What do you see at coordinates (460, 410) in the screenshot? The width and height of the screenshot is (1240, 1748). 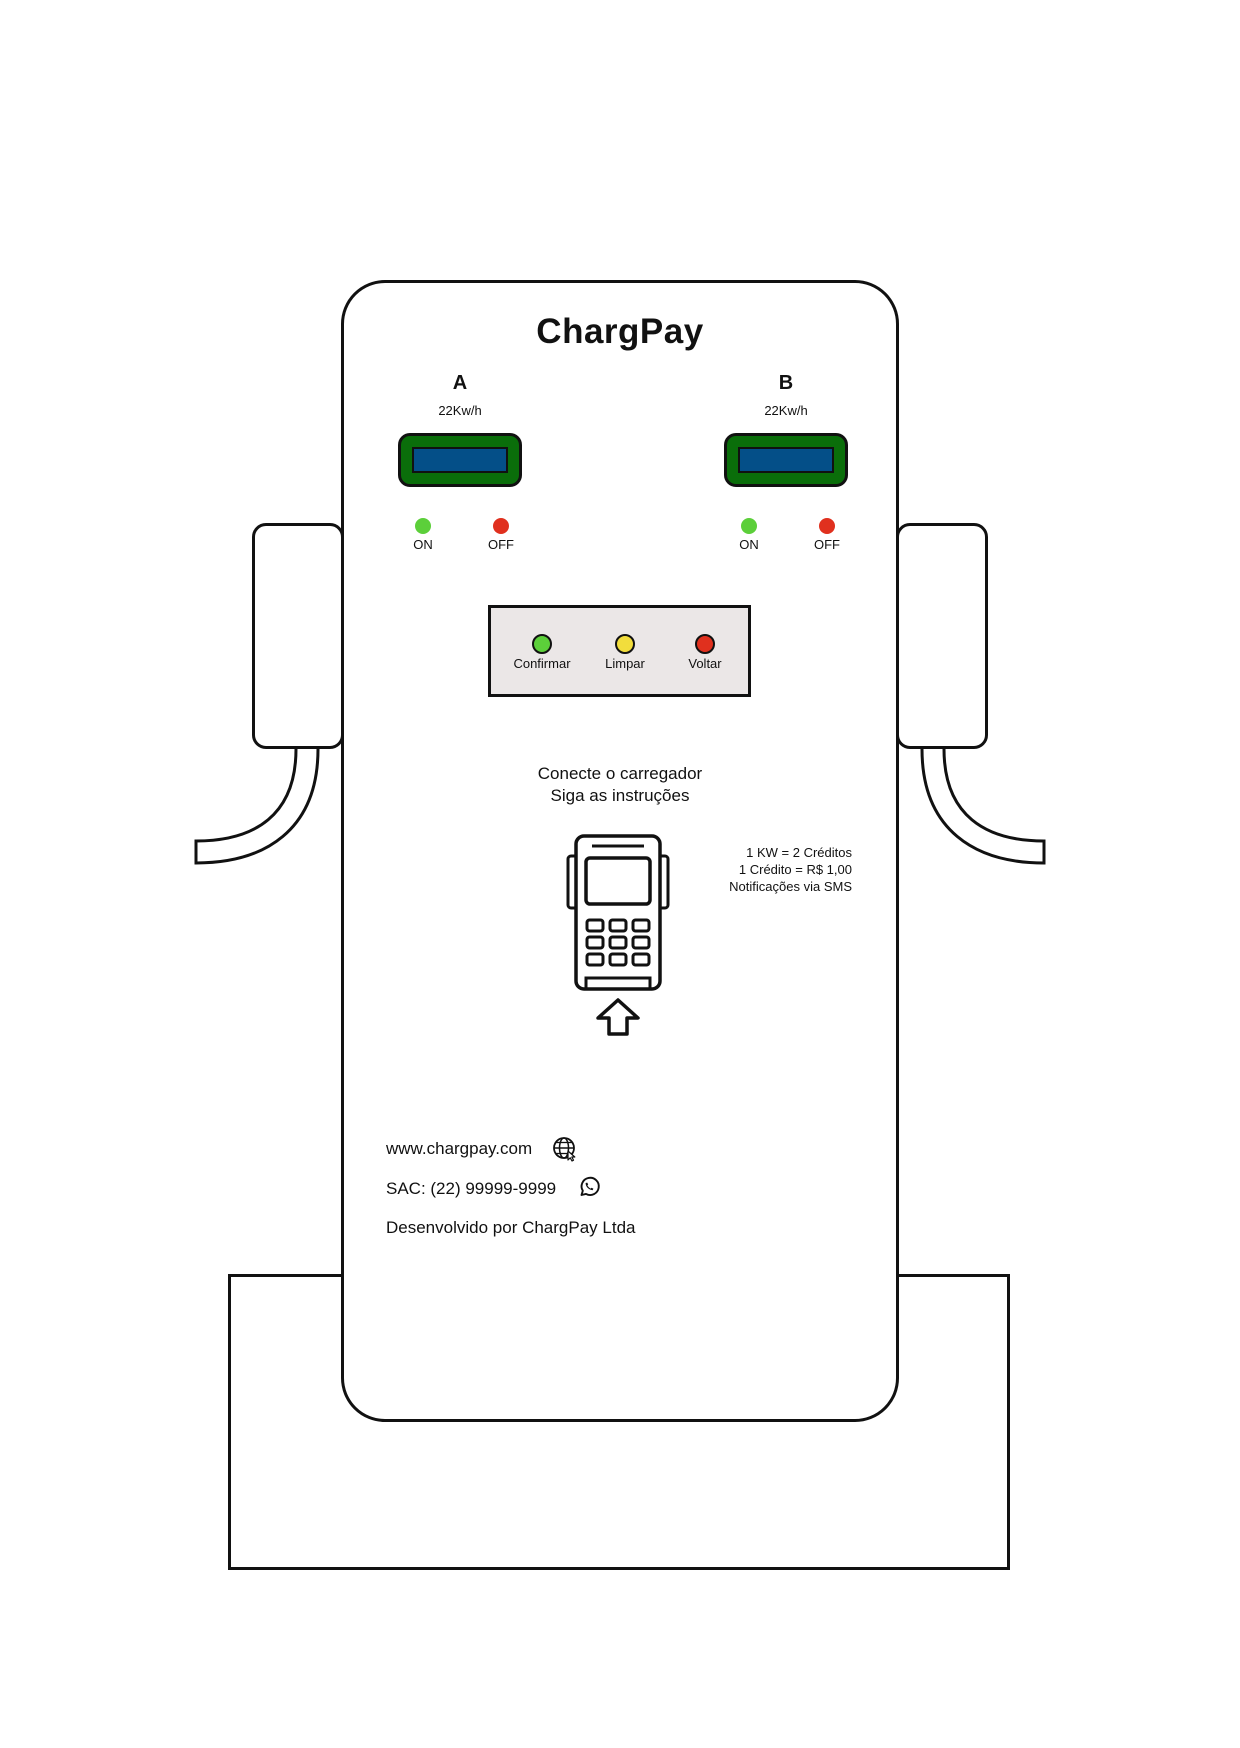 I see `port-a-power: 22Kw/h` at bounding box center [460, 410].